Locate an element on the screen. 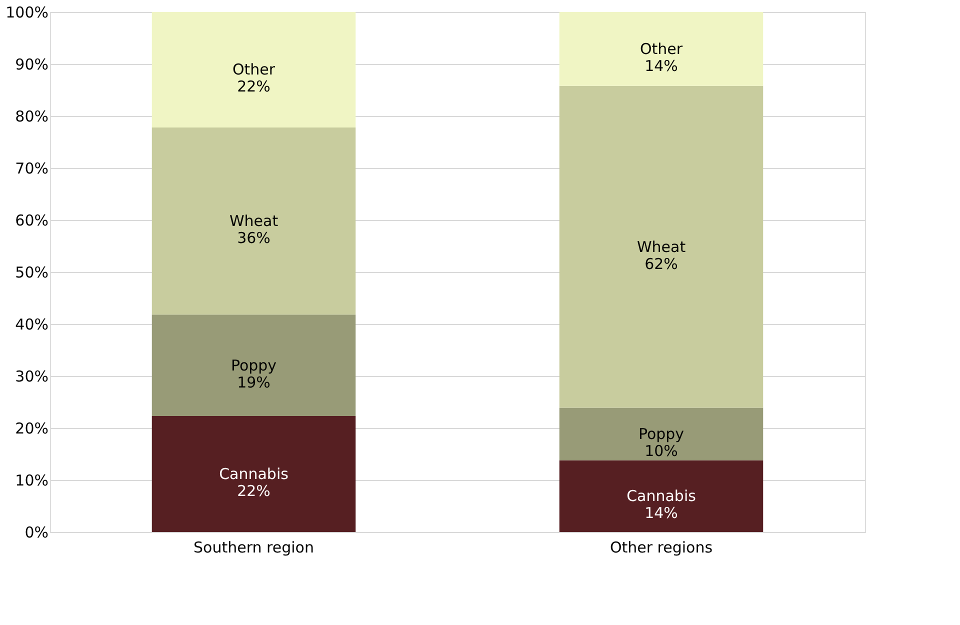 The height and width of the screenshot is (625, 960). data-label: 62% is located at coordinates (661, 263).